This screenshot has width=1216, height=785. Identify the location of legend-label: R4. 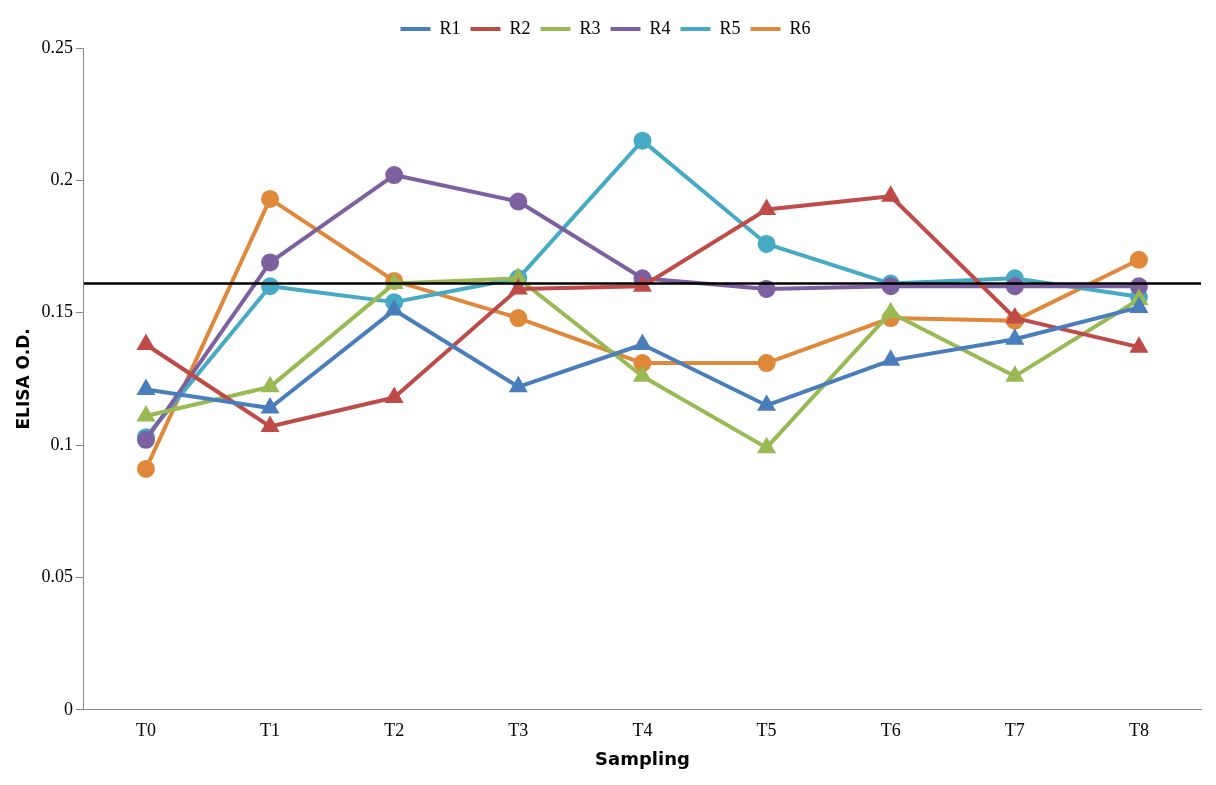
(660, 27).